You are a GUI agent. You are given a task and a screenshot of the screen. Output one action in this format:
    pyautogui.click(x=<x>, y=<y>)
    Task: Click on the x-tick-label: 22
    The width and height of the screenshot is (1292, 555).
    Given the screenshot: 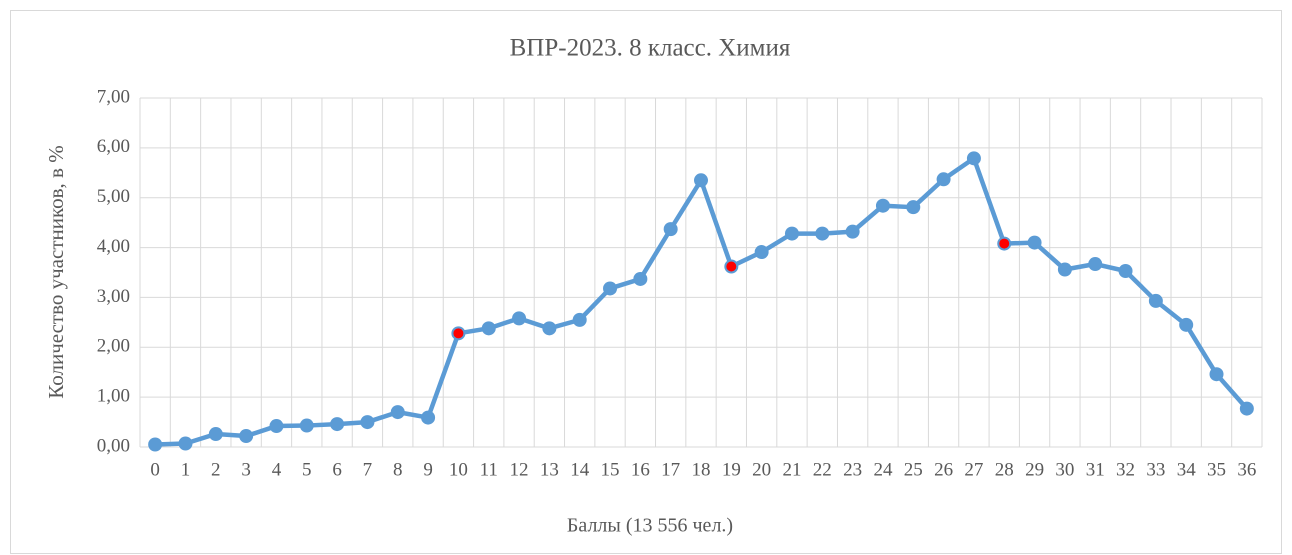 What is the action you would take?
    pyautogui.click(x=822, y=469)
    